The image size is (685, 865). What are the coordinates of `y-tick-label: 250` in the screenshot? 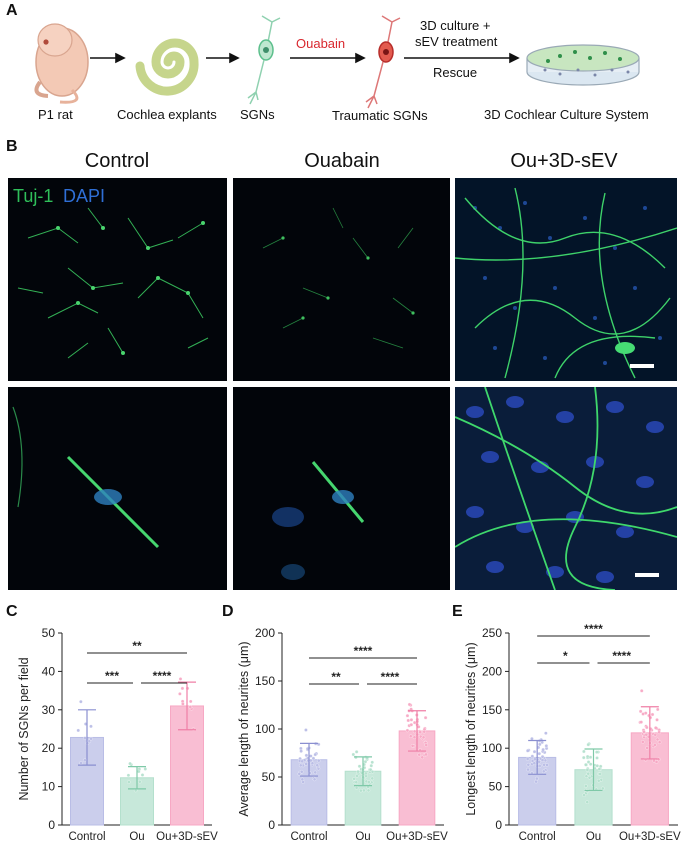 It's located at (492, 633).